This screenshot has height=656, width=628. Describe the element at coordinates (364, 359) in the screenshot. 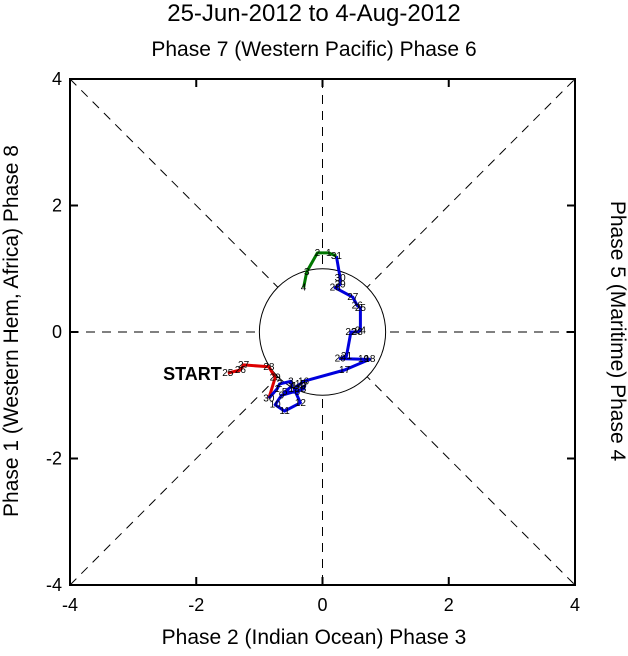

I see `day-label: 19` at that location.